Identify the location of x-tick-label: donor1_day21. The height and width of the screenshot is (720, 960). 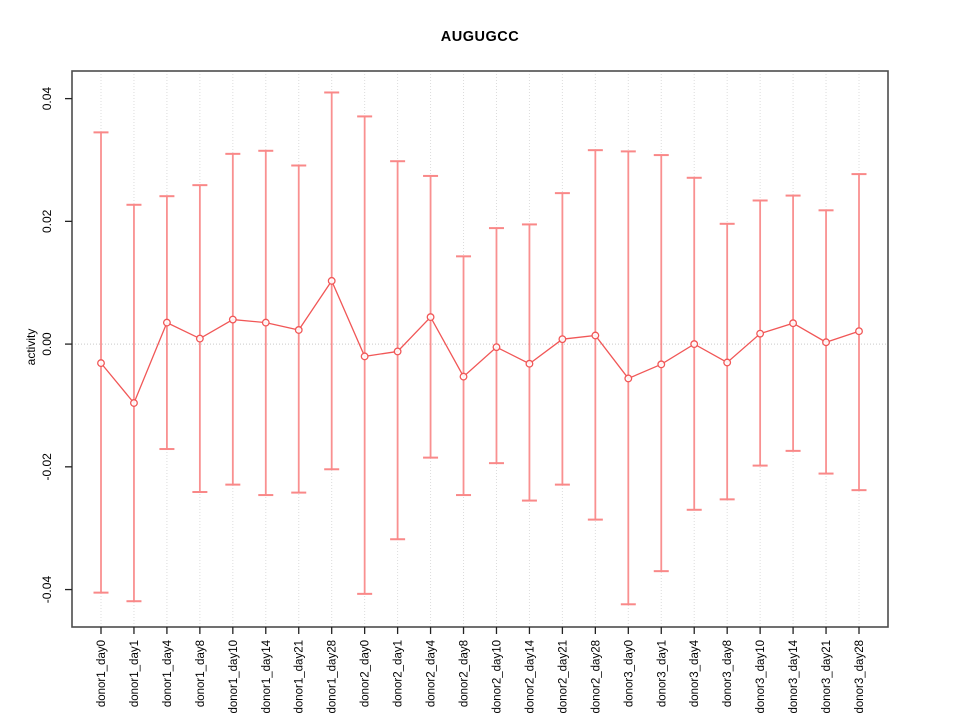
(300, 677).